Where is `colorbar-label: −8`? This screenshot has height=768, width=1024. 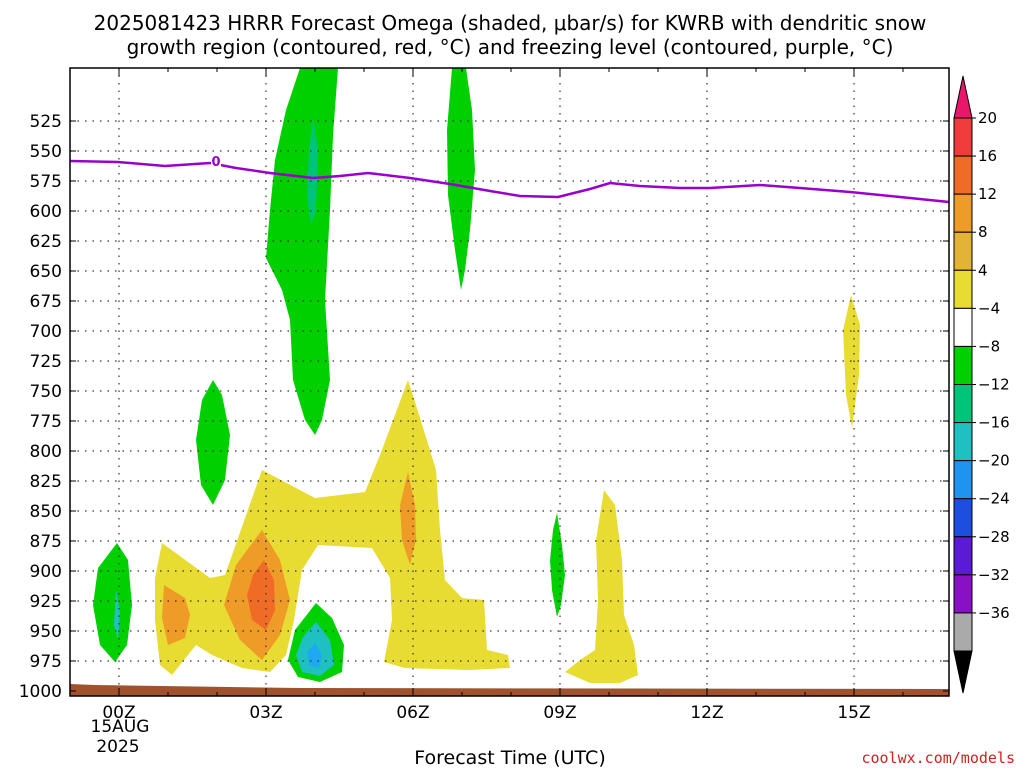 colorbar-label: −8 is located at coordinates (989, 346).